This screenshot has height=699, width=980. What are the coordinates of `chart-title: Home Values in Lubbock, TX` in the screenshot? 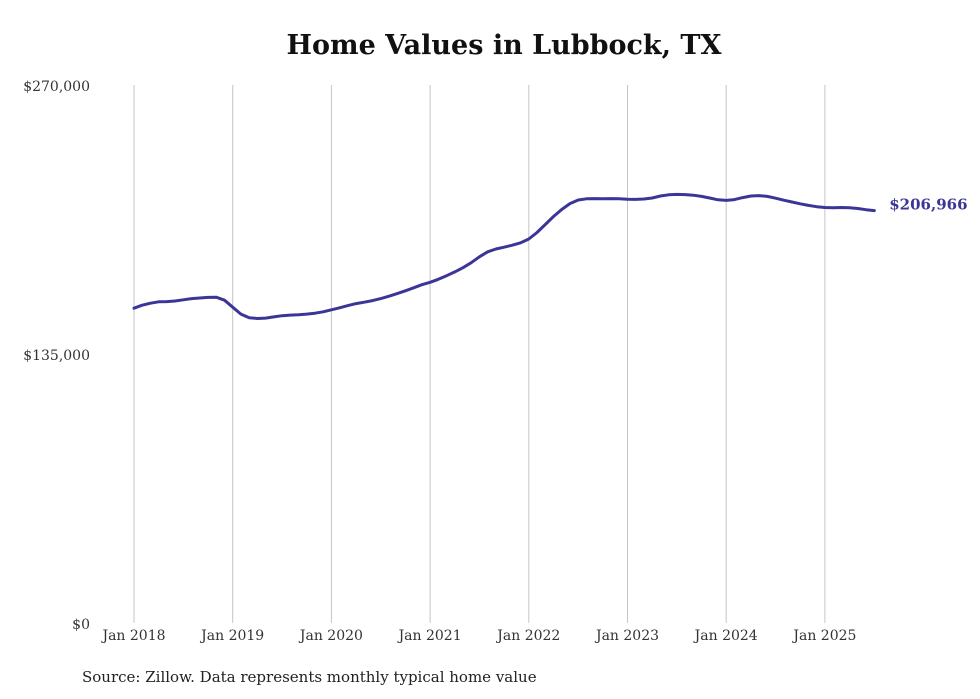 It's located at (504, 45).